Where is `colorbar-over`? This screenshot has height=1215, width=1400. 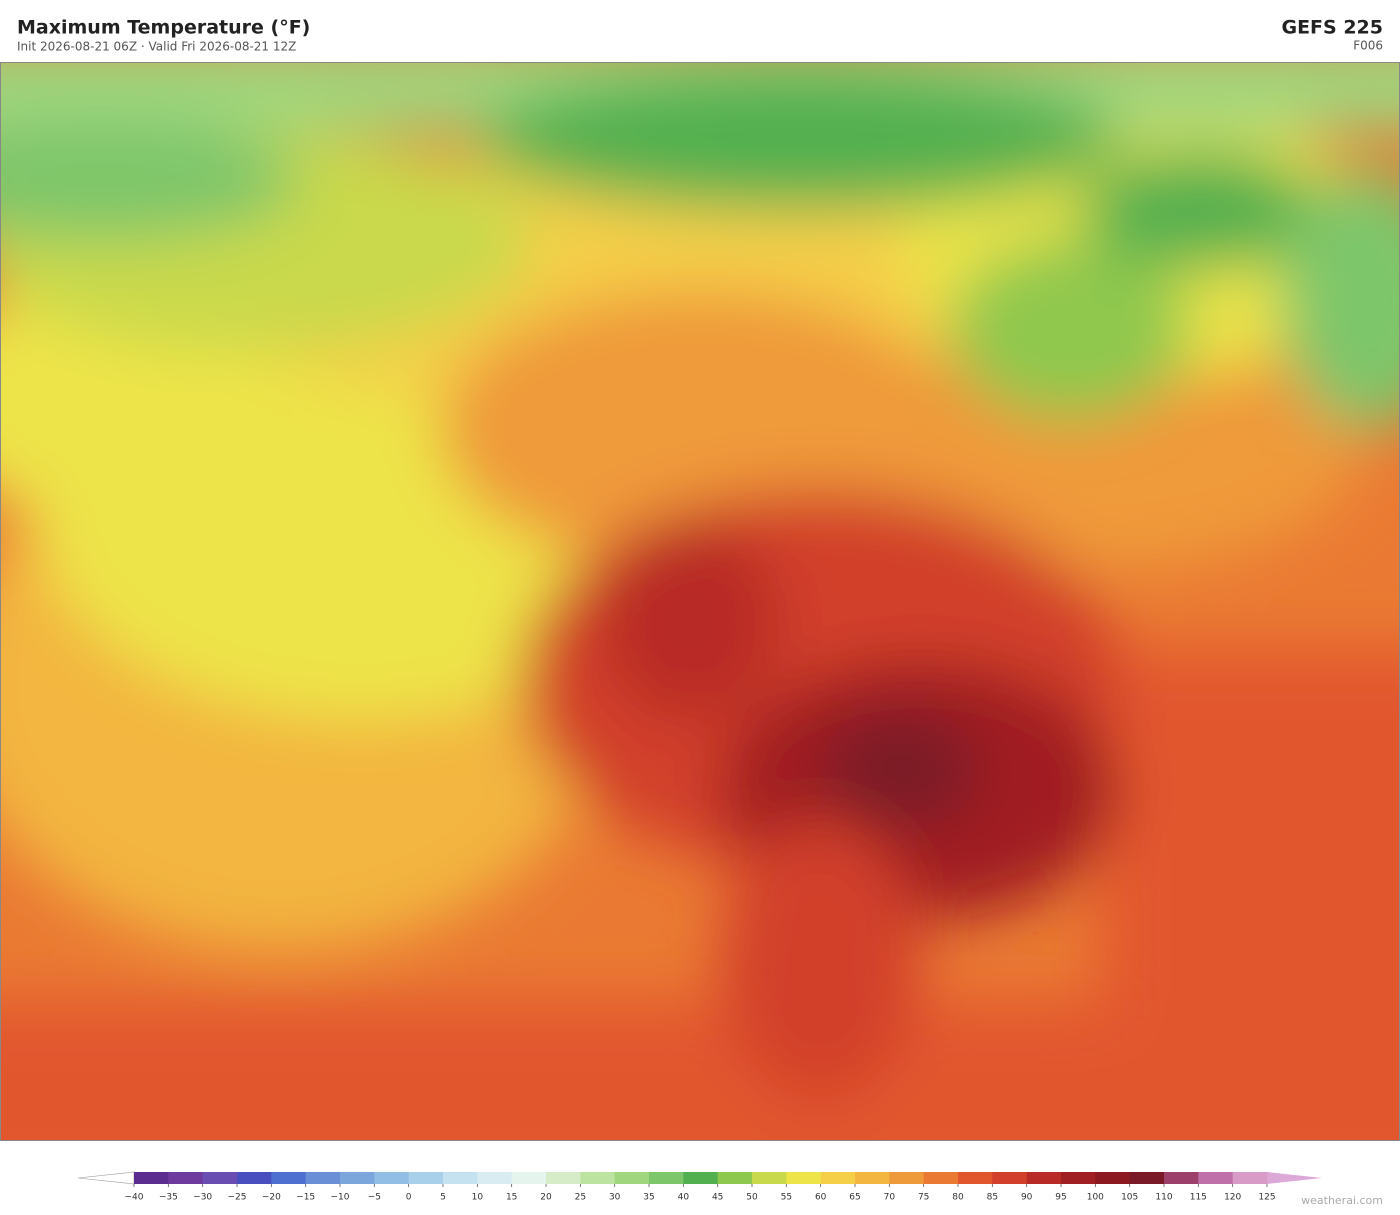 colorbar-over is located at coordinates (1294, 1178).